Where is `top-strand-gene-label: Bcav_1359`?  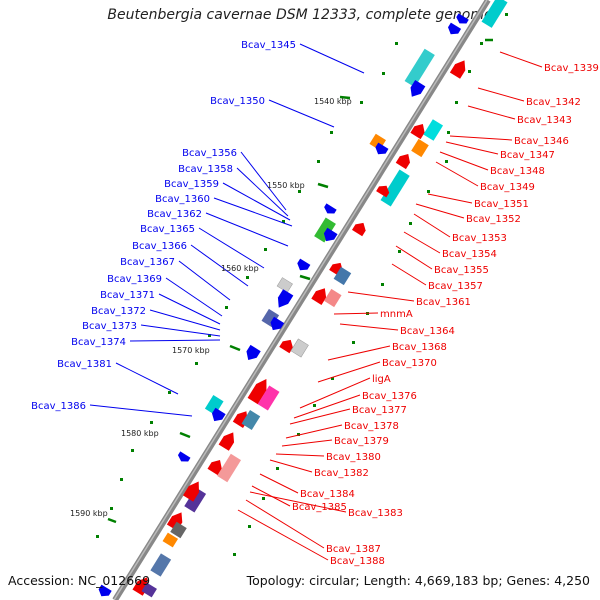
top-strand-gene-label: Bcav_1359 is located at coordinates (191, 184).